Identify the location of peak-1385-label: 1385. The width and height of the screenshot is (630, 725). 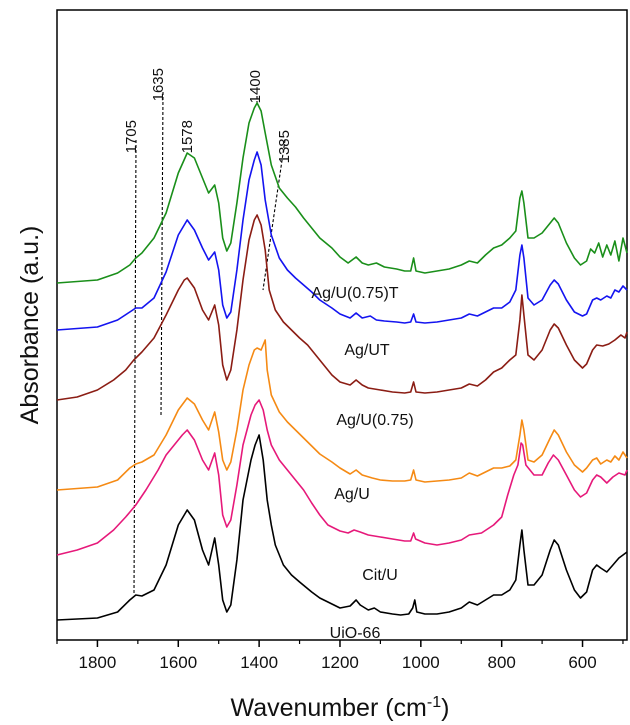
(284, 146).